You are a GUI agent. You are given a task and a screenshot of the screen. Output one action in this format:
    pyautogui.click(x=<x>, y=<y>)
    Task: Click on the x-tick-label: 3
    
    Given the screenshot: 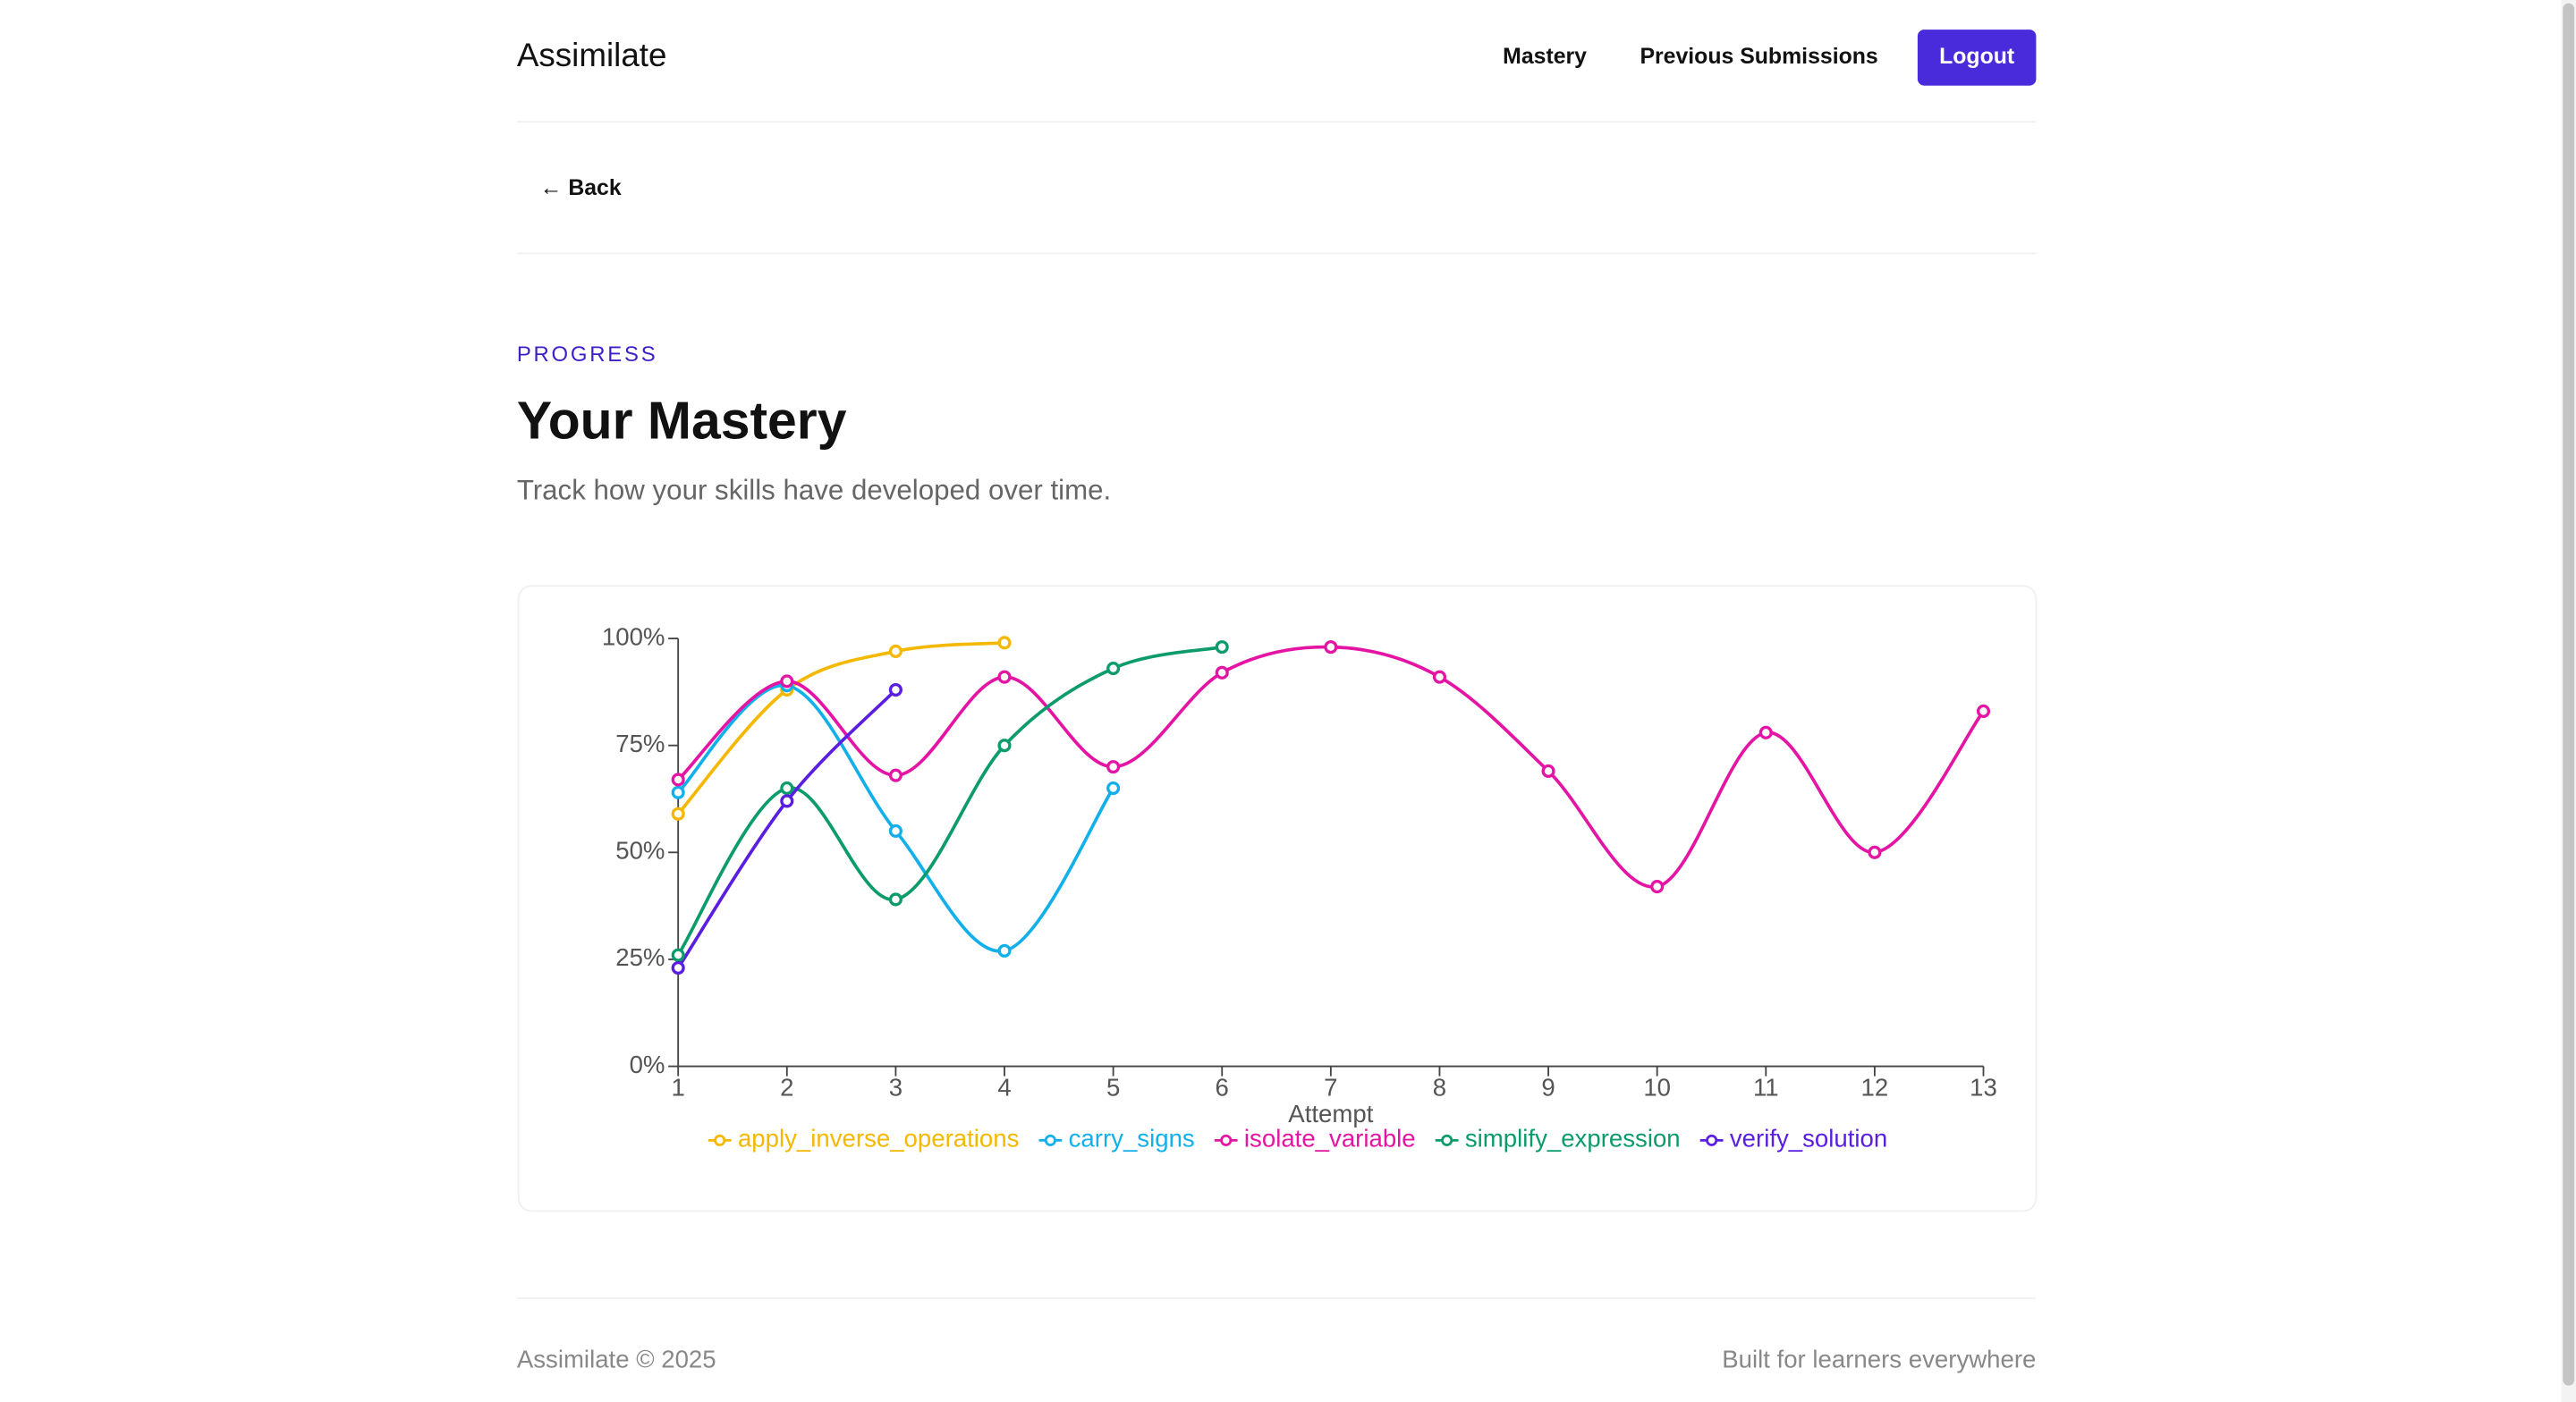 What is the action you would take?
    pyautogui.click(x=895, y=1088)
    